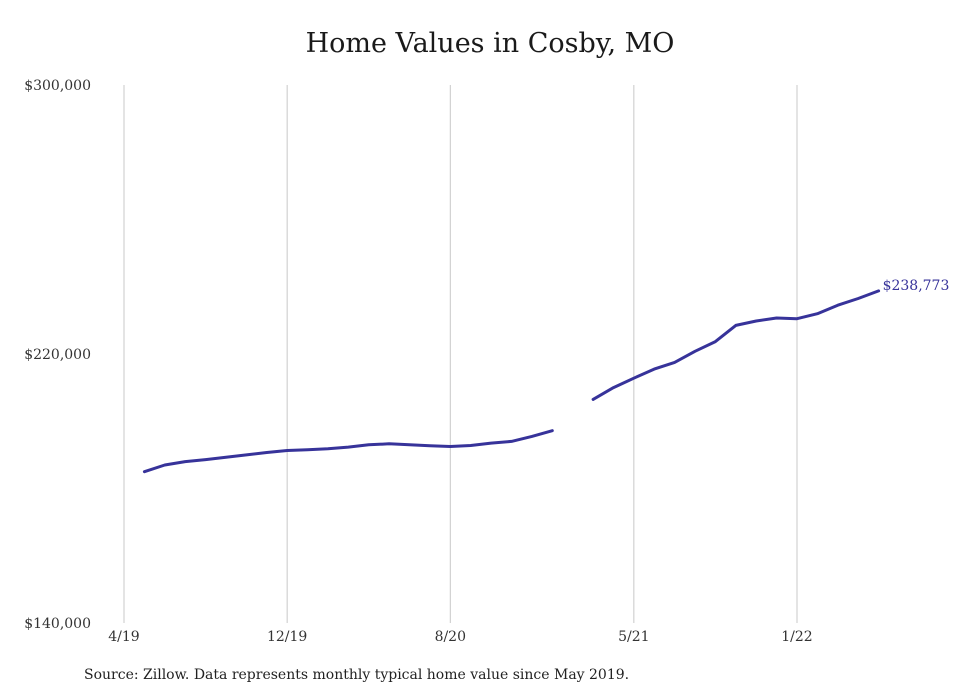 The height and width of the screenshot is (699, 980). I want to click on x-tick-label: 4/19, so click(123, 637).